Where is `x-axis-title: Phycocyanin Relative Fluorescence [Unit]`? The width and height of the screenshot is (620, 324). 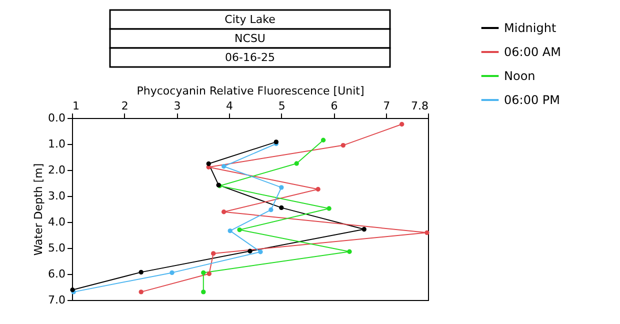 x-axis-title: Phycocyanin Relative Fluorescence [Unit] is located at coordinates (250, 91).